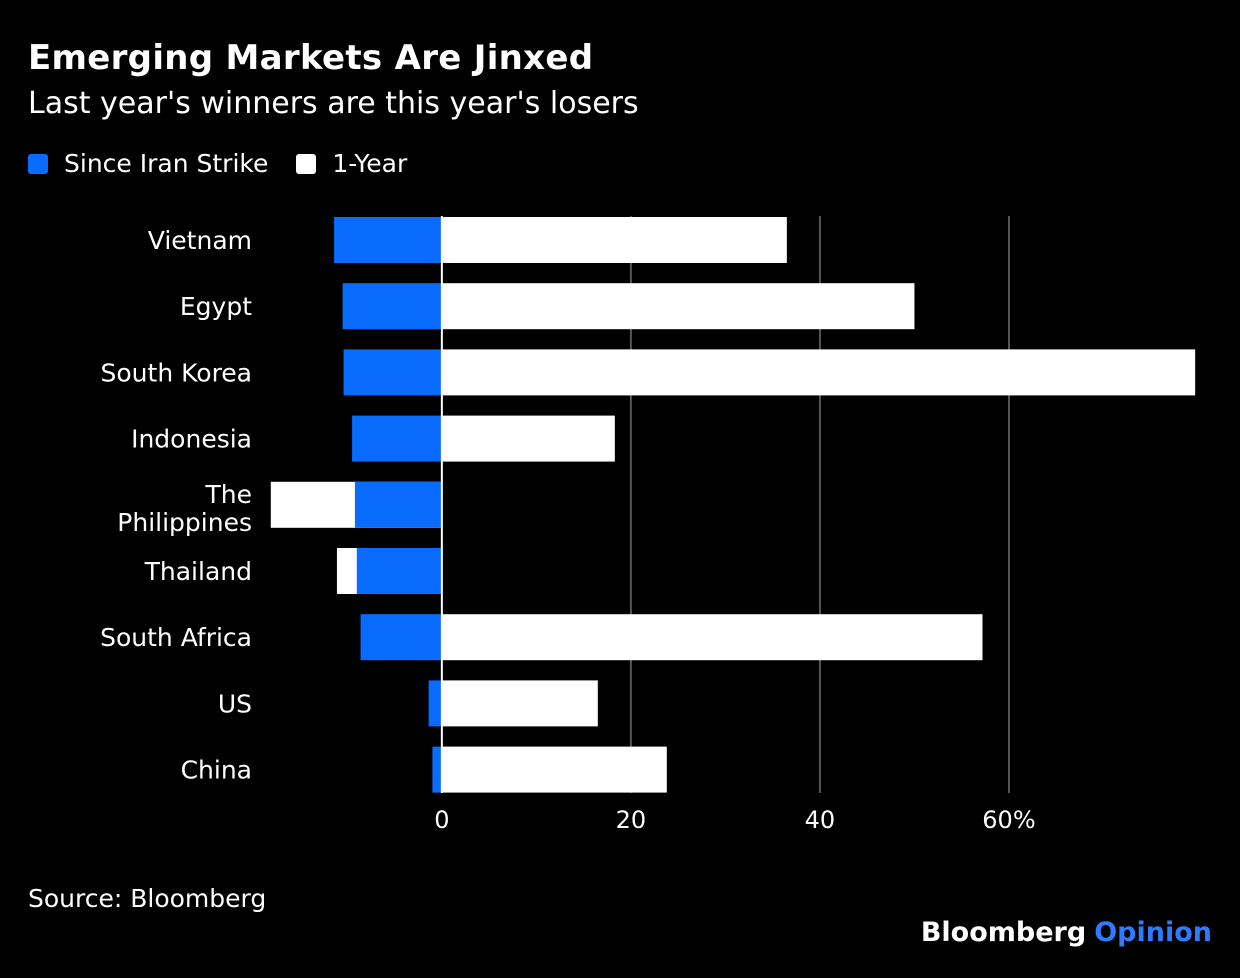 The image size is (1240, 978). What do you see at coordinates (399, 571) in the screenshot?
I see `bar-since-iran-strike-thailand` at bounding box center [399, 571].